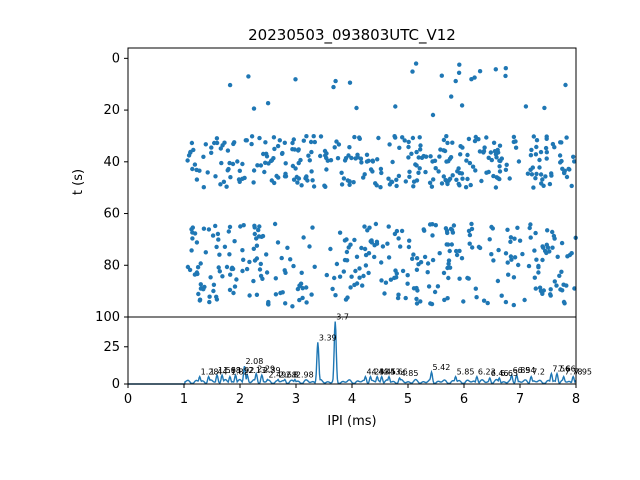  Describe the element at coordinates (527, 370) in the screenshot. I see `peak-label: 6.94` at that location.